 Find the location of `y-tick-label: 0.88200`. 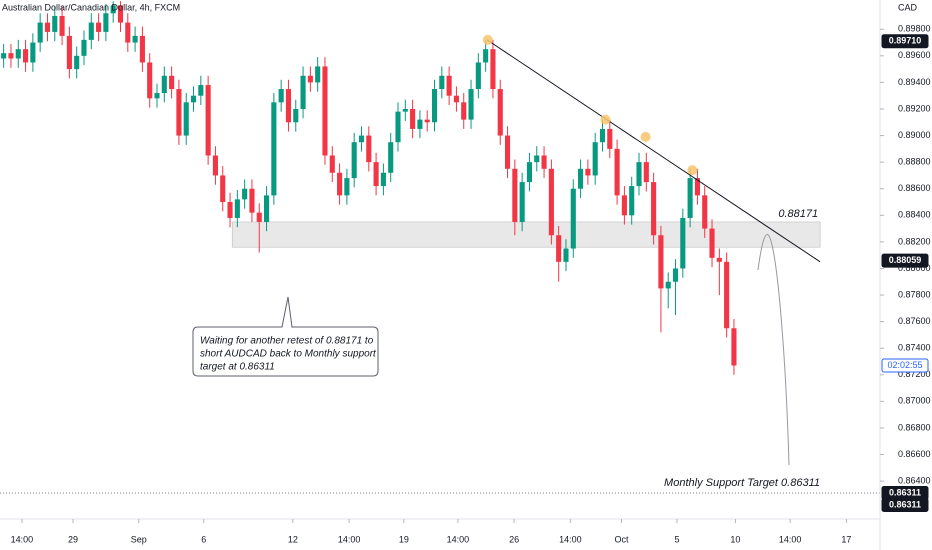

y-tick-label: 0.88200 is located at coordinates (914, 241).